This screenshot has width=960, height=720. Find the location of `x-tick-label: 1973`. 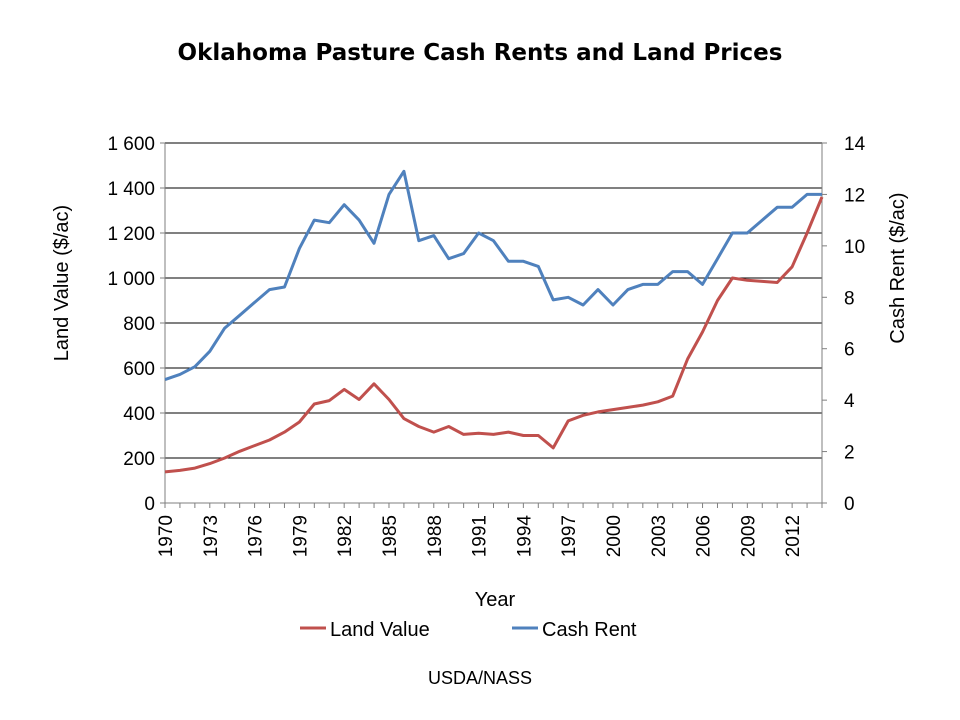

x-tick-label: 1973 is located at coordinates (211, 536).